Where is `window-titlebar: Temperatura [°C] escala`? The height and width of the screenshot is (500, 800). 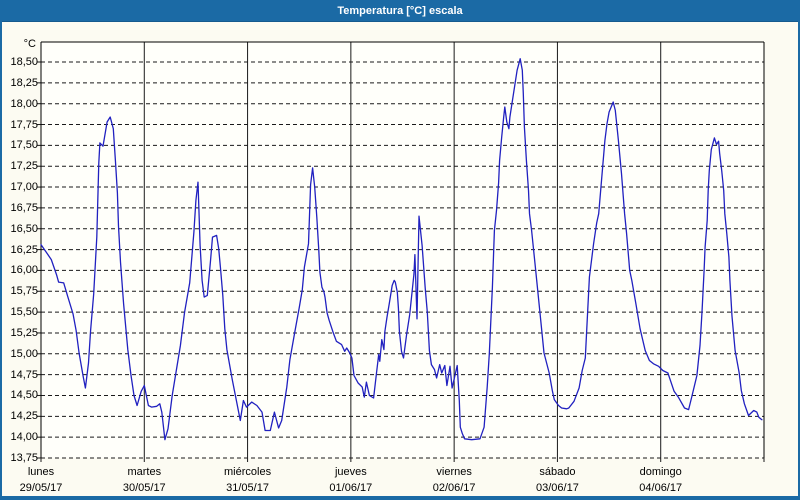
window-titlebar: Temperatura [°C] escala is located at coordinates (400, 11).